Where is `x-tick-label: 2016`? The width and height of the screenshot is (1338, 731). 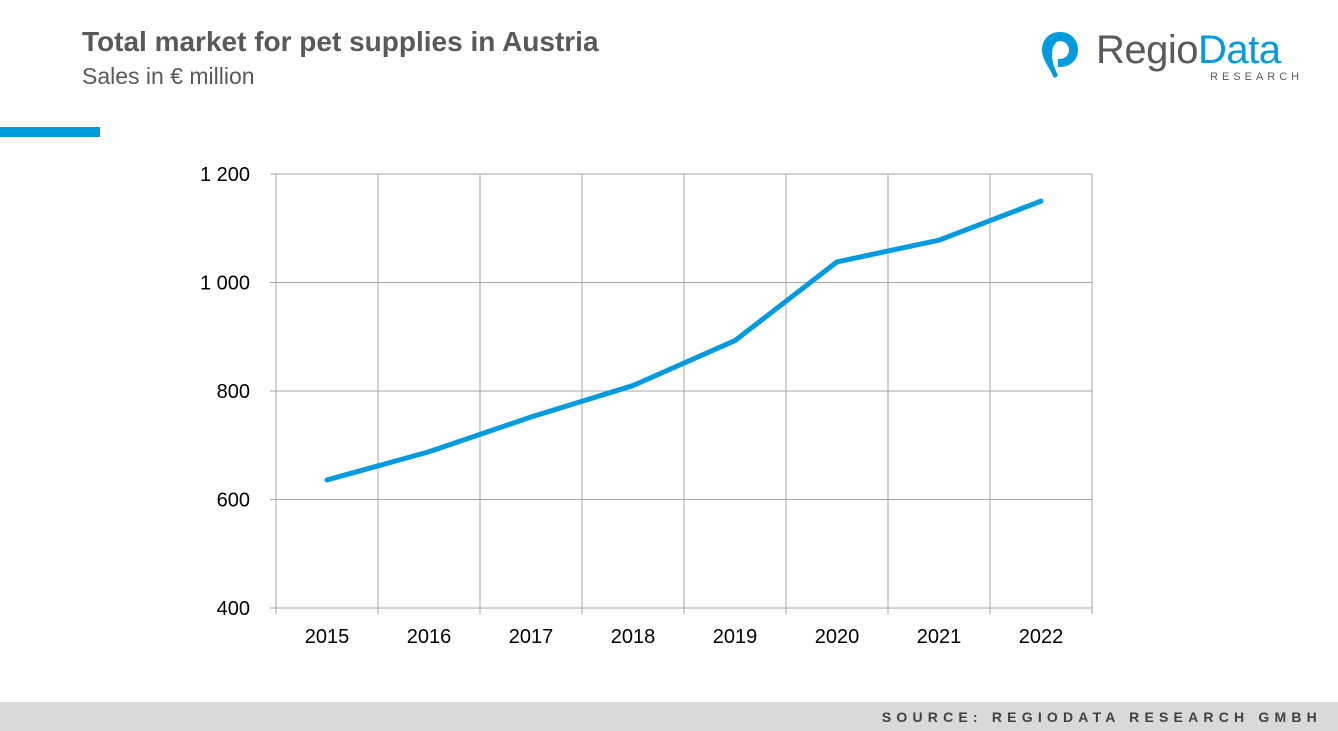
x-tick-label: 2016 is located at coordinates (429, 637).